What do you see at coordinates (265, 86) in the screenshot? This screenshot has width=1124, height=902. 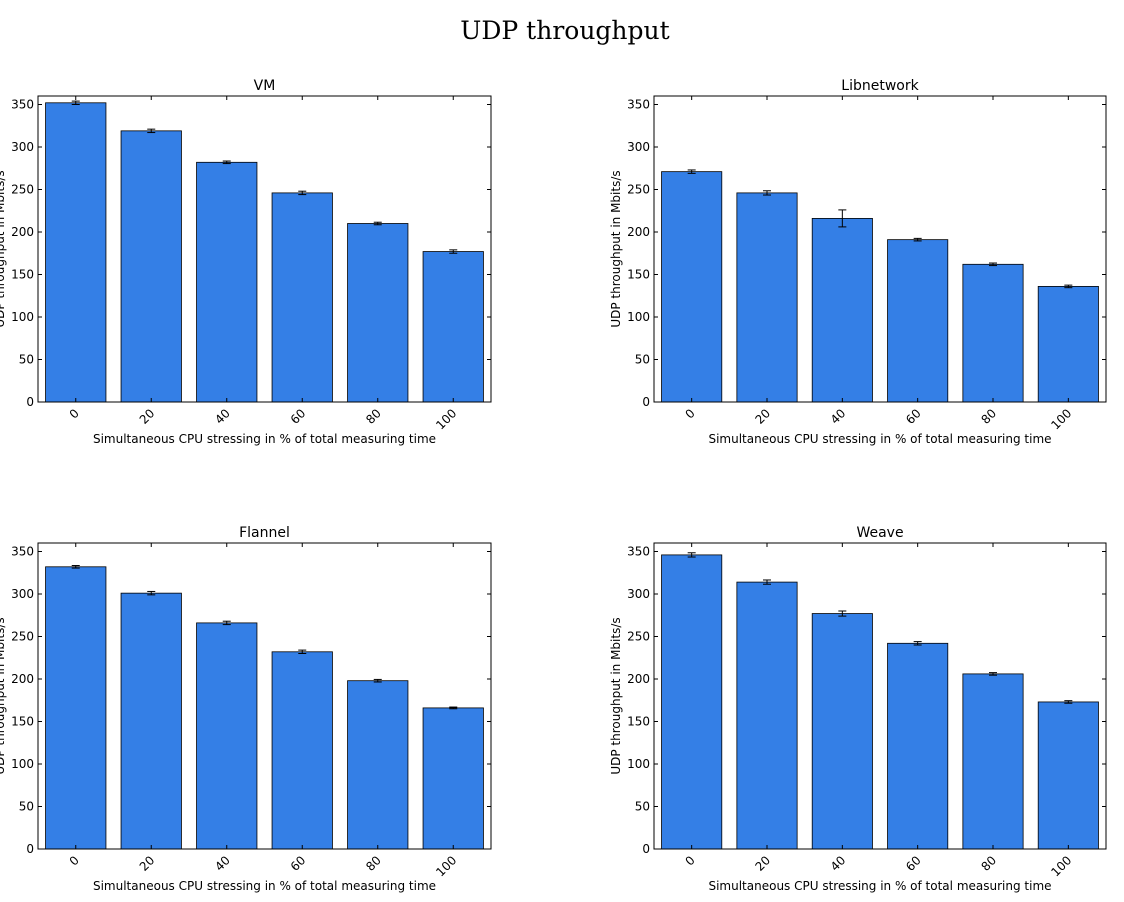 I see `chart-title: VM` at bounding box center [265, 86].